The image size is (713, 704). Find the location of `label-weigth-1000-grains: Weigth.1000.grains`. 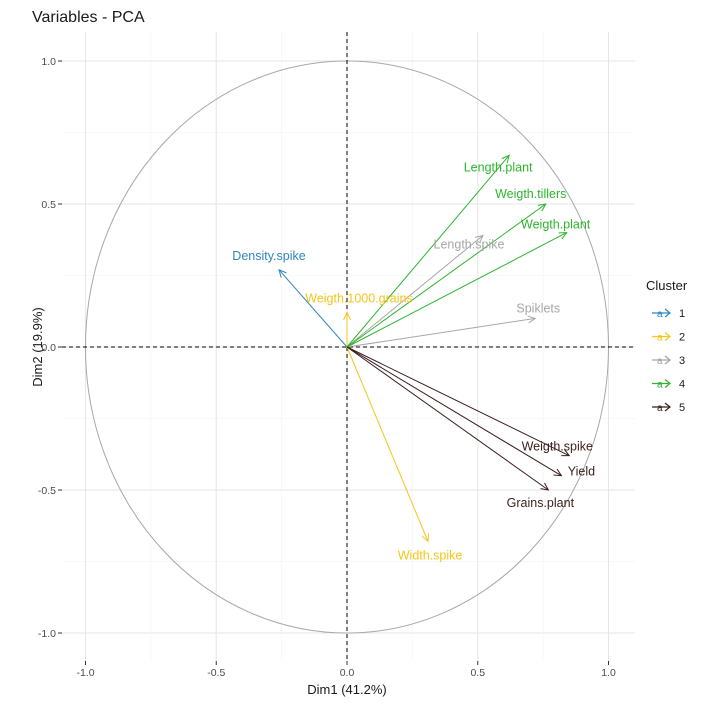

label-weigth-1000-grains: Weigth.1000.grains is located at coordinates (358, 299).